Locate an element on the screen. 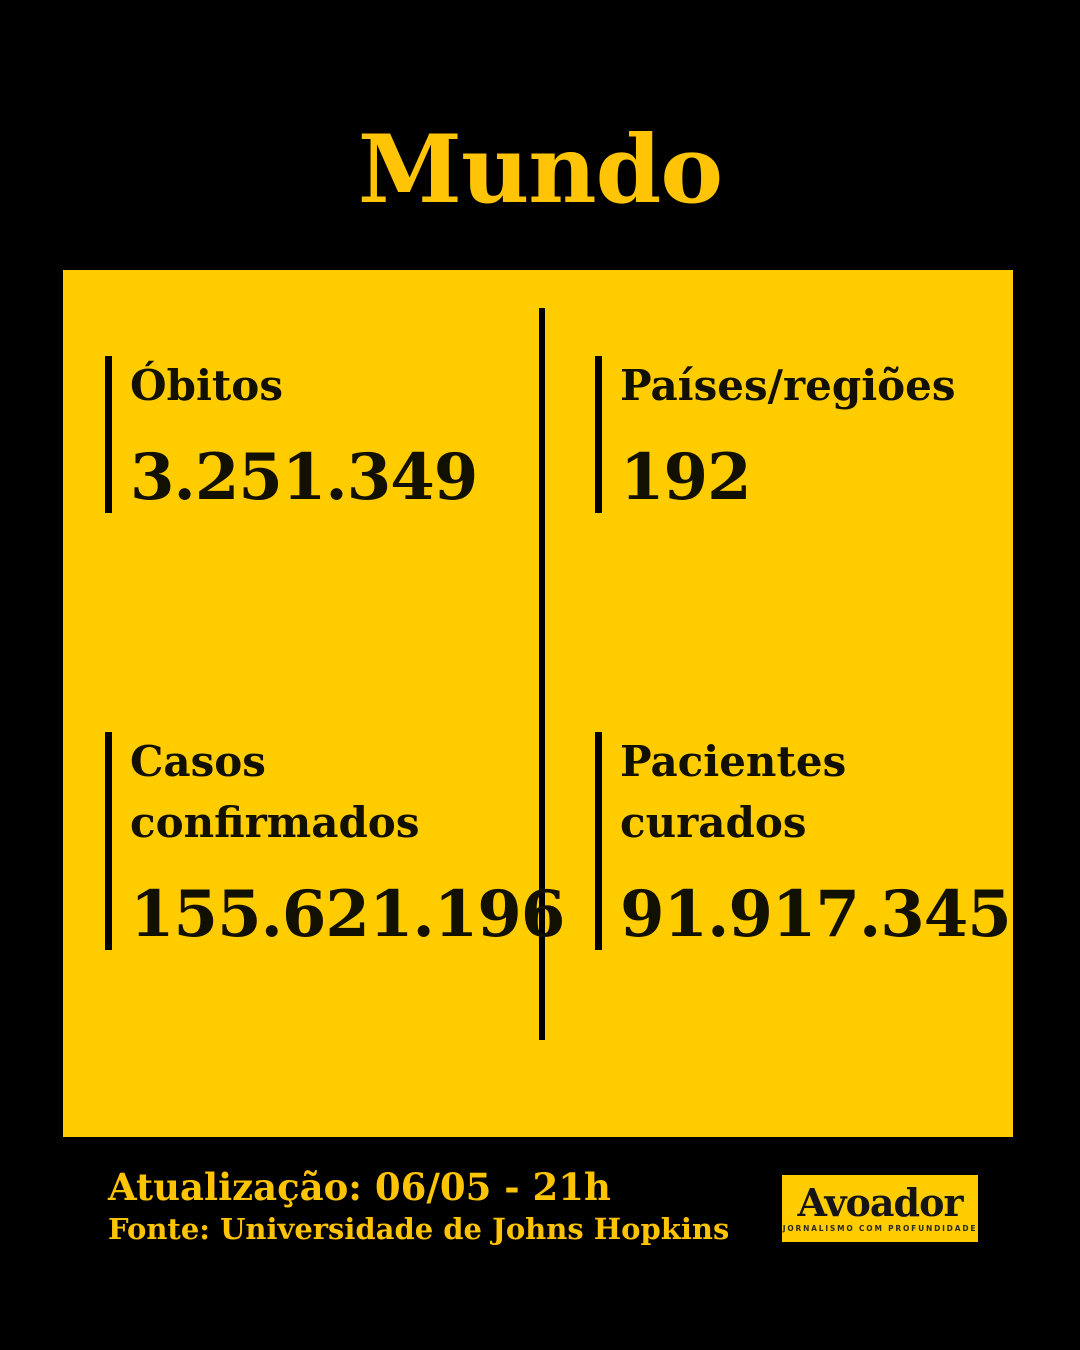  stat-value: 192 is located at coordinates (686, 477).